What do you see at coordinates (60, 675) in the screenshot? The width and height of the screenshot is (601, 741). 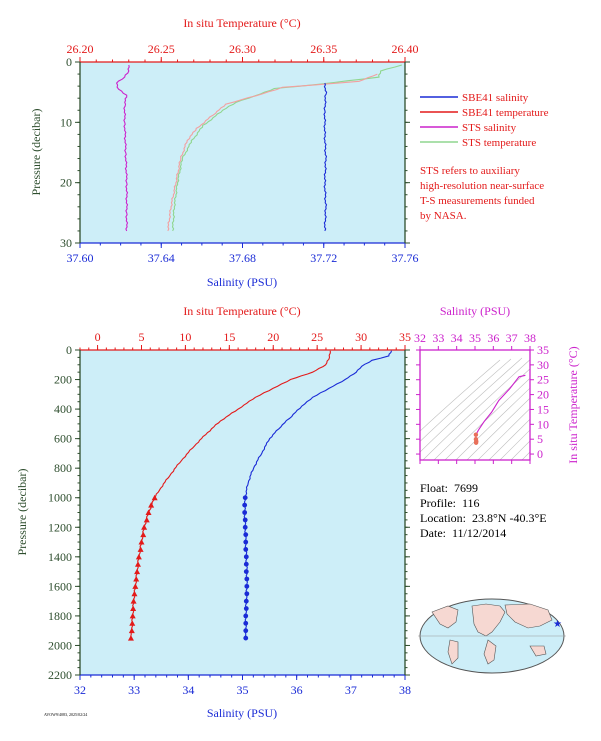 I see `pressure-tick-label: 2200` at bounding box center [60, 675].